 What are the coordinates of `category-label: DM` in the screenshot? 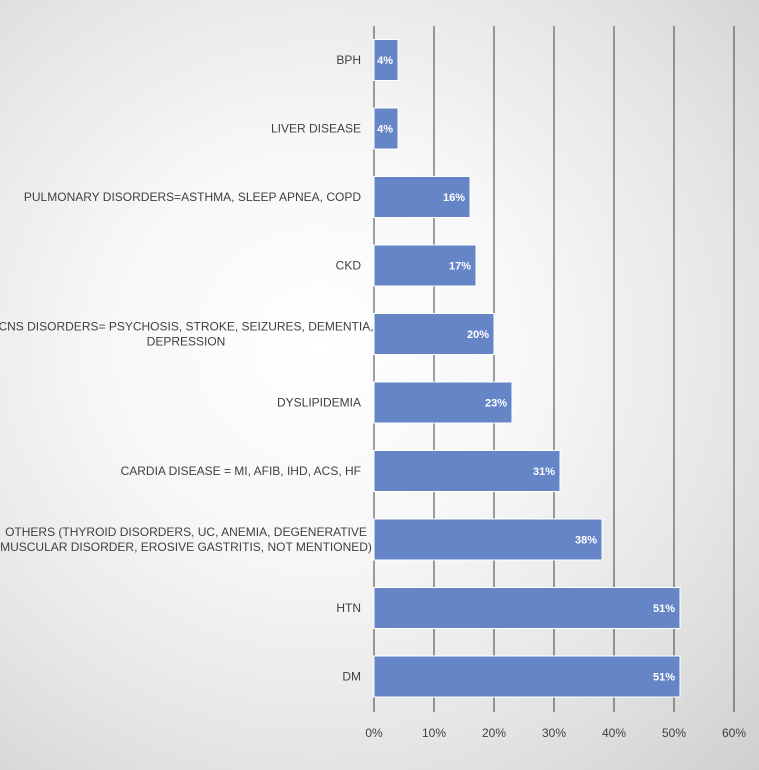 It's located at (351, 677).